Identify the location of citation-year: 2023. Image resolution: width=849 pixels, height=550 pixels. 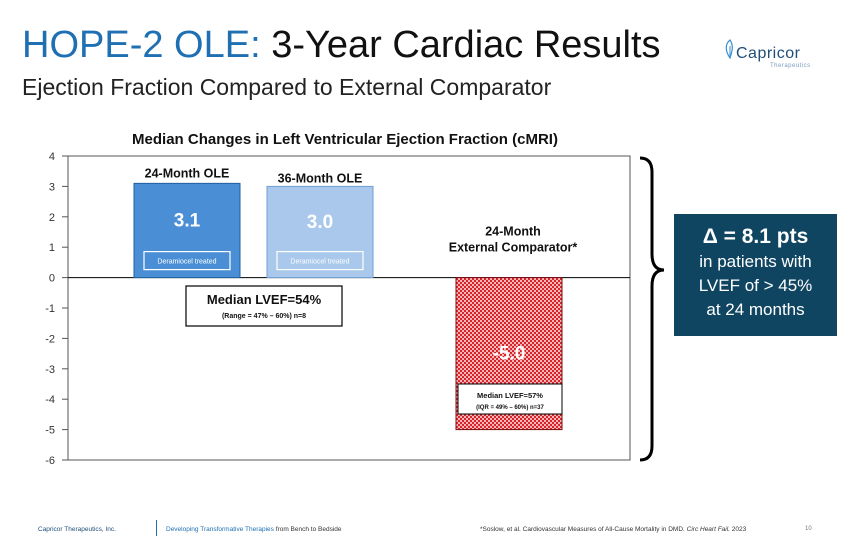
(739, 529).